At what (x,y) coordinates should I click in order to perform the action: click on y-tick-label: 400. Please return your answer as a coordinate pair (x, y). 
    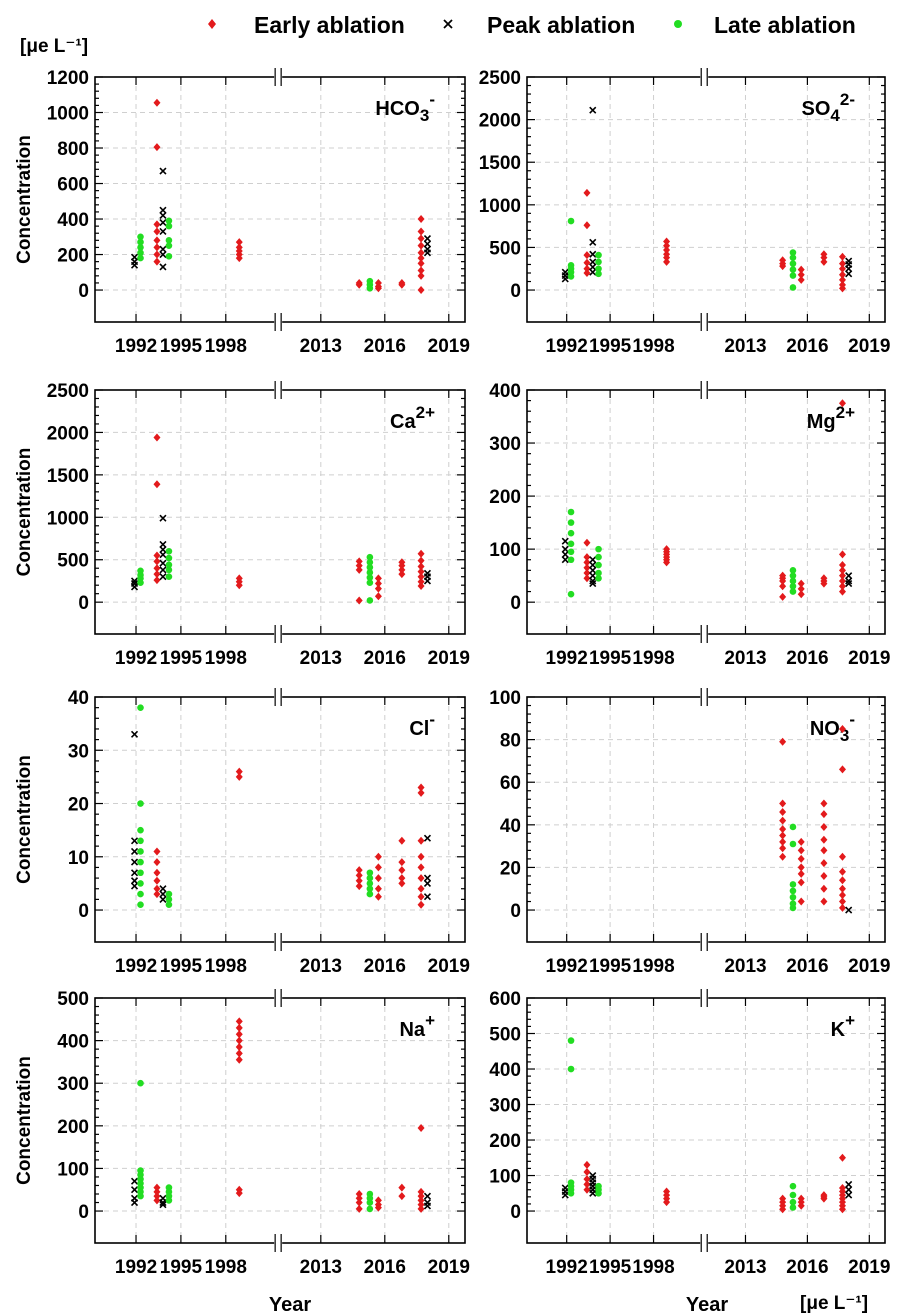
    Looking at the image, I should click on (73, 220).